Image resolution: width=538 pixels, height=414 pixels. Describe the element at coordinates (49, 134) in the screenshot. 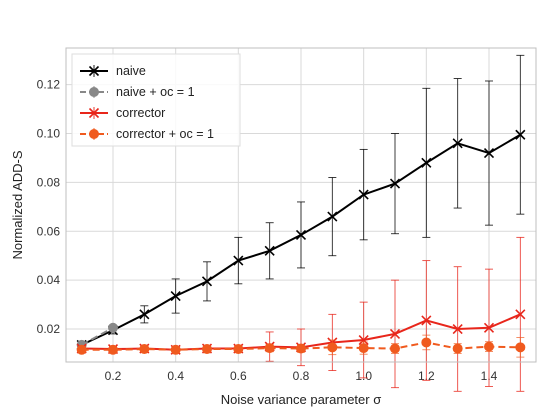

I see `y-tick-label: 0.10` at that location.